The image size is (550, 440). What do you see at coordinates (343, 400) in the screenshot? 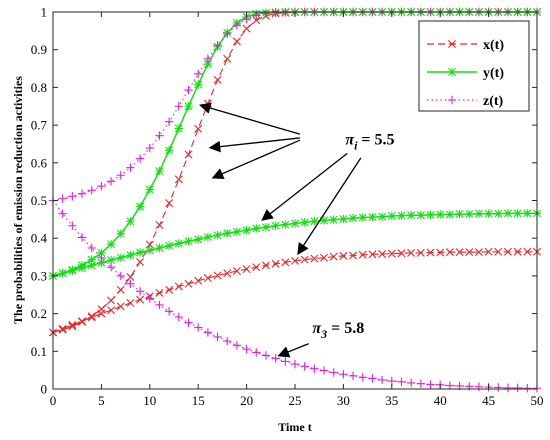
I see `x-tick-label: 30` at bounding box center [343, 400].